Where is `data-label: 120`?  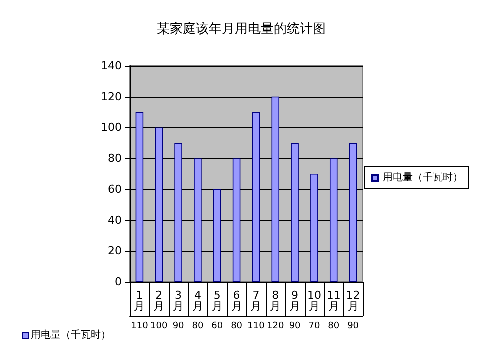 data-label: 120 is located at coordinates (275, 327).